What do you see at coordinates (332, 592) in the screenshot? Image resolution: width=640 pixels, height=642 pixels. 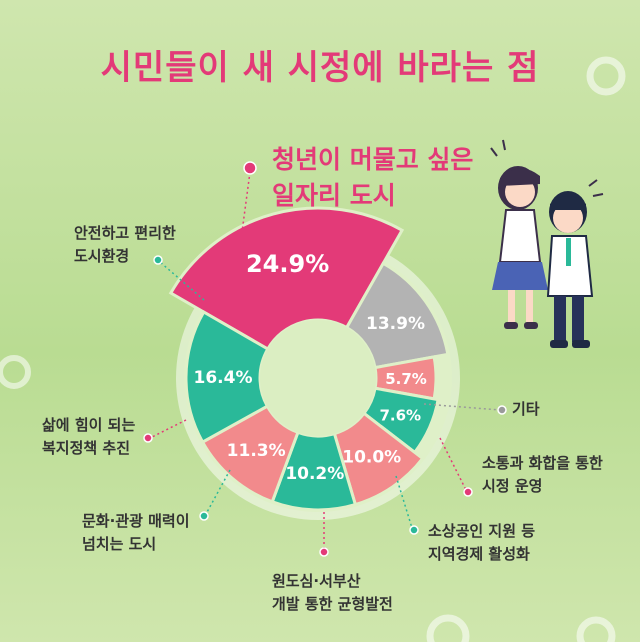 I see `label-balanced-development: 원도심·서부산 개발 통한 균형발전` at bounding box center [332, 592].